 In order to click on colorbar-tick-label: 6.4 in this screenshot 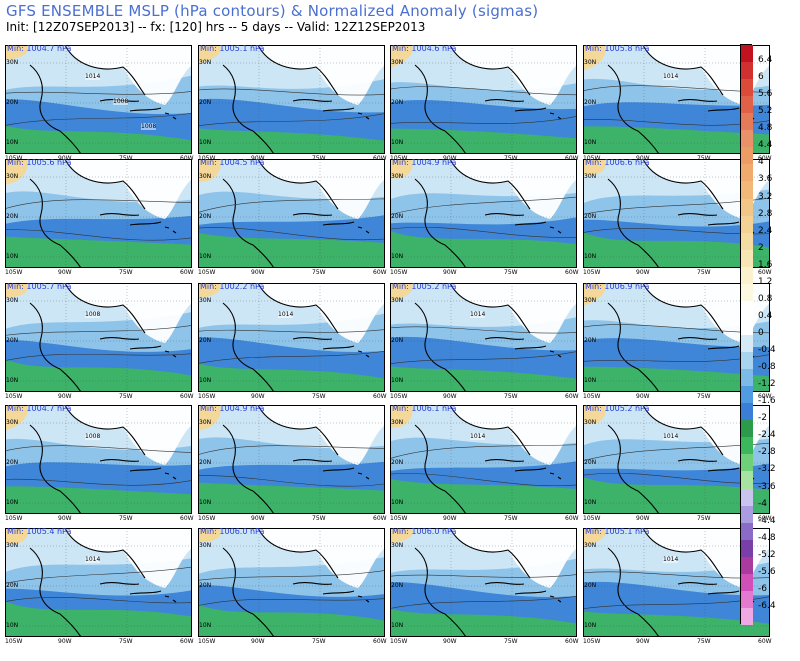, I will do `click(765, 60)`.